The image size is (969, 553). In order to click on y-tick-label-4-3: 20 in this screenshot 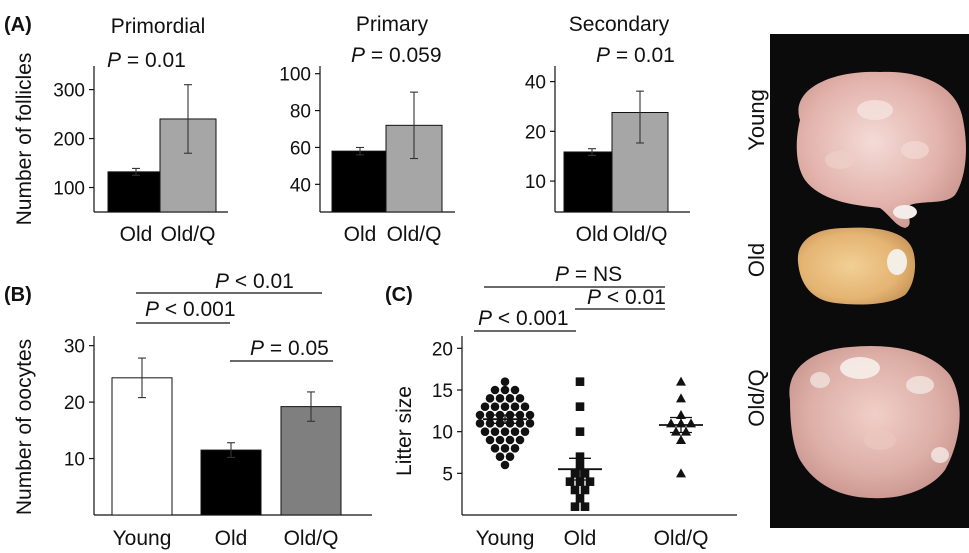, I will do `click(442, 349)`.